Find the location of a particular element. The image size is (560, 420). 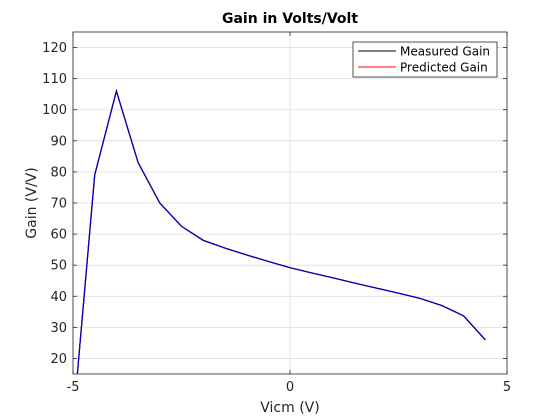

y-tick-label: 50 is located at coordinates (58, 266).